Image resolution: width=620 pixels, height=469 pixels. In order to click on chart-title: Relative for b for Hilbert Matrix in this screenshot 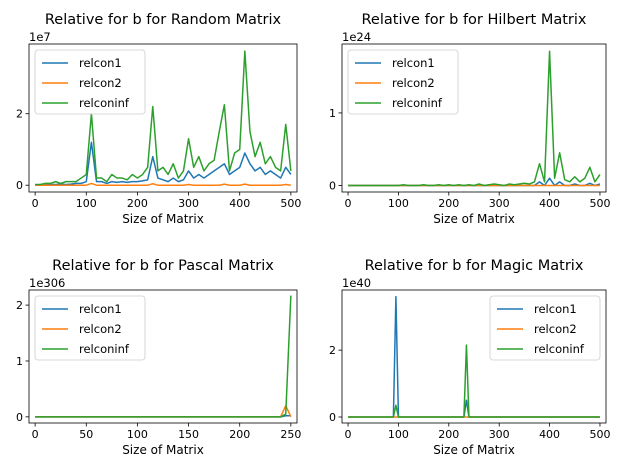, I will do `click(474, 20)`.